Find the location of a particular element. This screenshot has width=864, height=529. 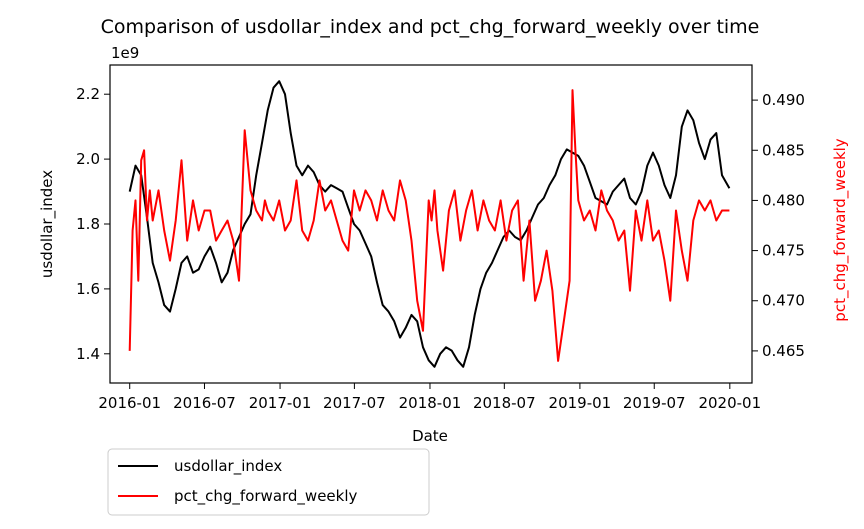

x-tick-label: 2017-07 is located at coordinates (354, 403).